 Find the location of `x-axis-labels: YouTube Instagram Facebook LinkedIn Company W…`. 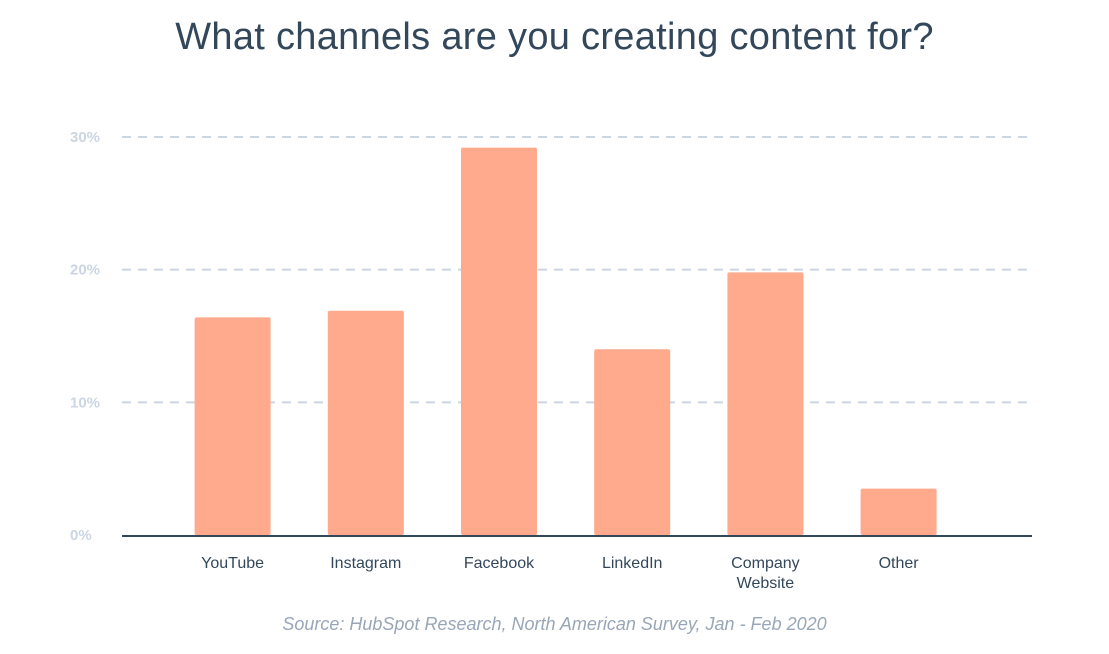

x-axis-labels: YouTube Instagram Facebook LinkedIn Company W… is located at coordinates (560, 573).